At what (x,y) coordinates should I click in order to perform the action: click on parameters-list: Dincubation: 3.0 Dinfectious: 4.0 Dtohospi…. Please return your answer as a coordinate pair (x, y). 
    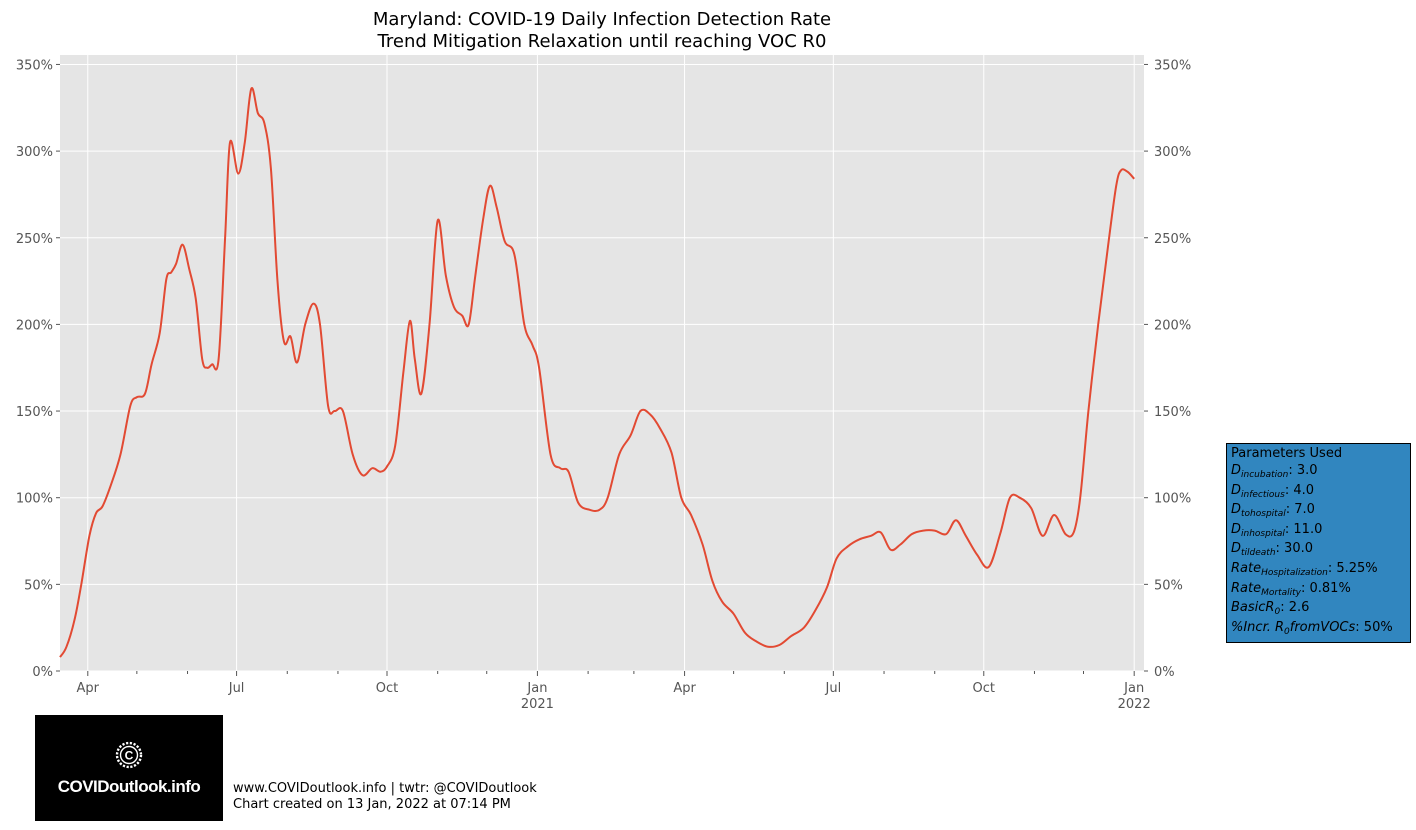
    Looking at the image, I should click on (1318, 549).